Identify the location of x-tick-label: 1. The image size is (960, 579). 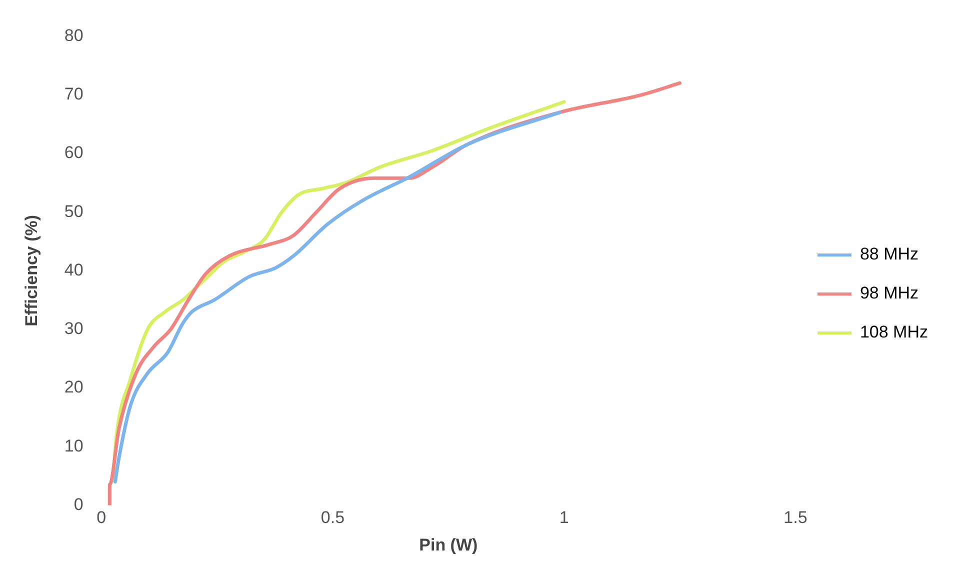
(564, 518).